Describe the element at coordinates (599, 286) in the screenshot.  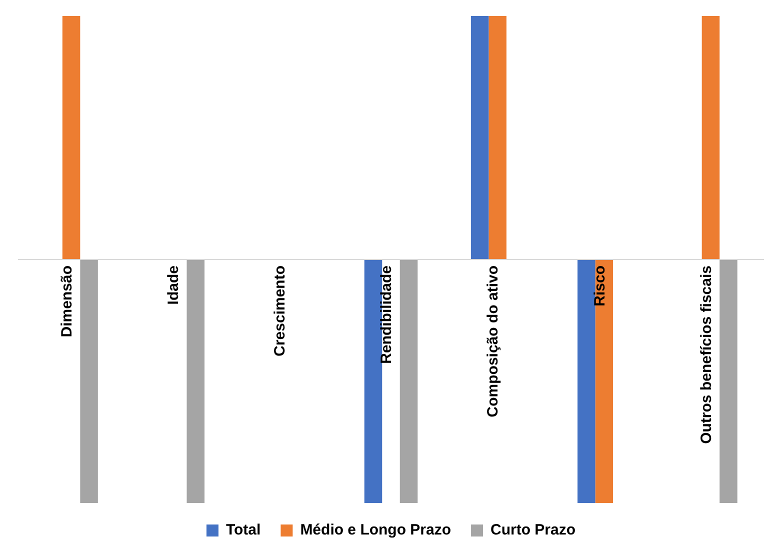
I see `x-tick-label: Risco` at that location.